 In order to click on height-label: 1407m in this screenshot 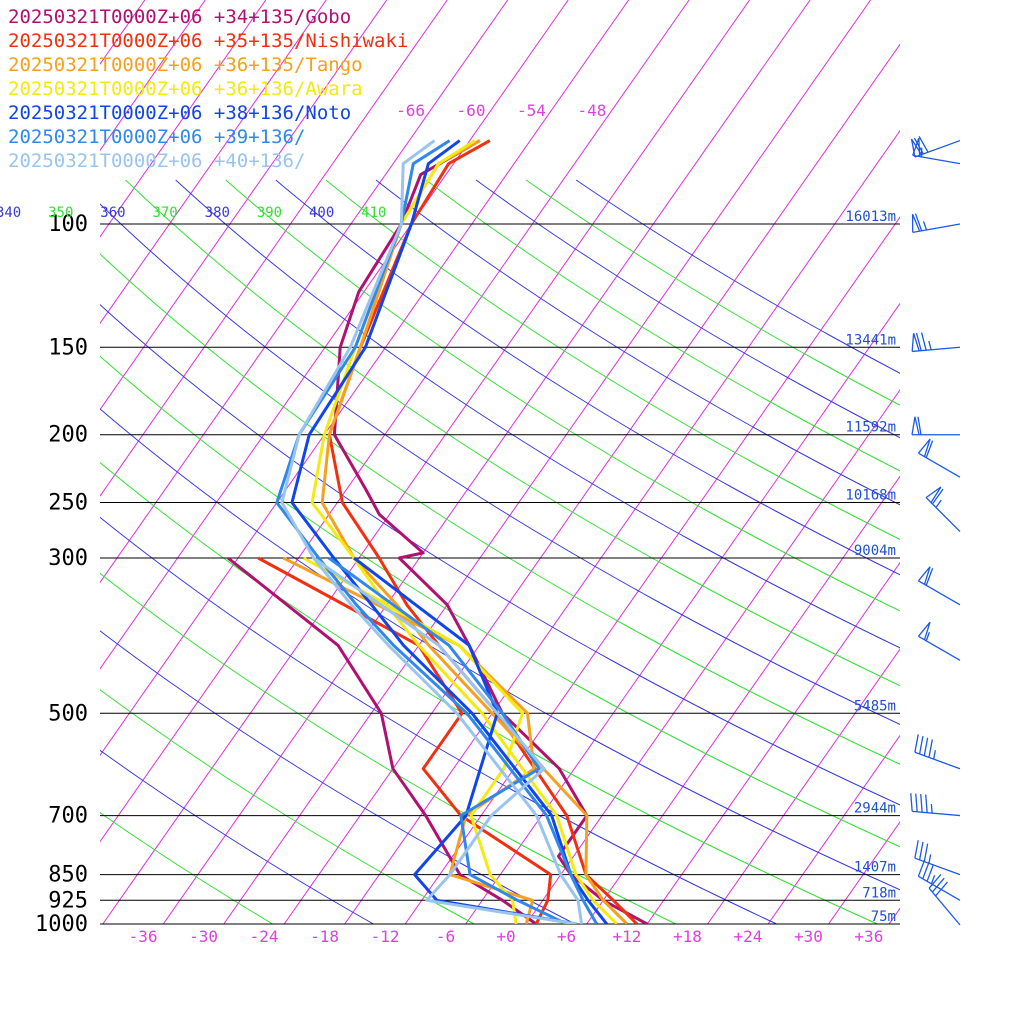, I will do `click(875, 868)`.